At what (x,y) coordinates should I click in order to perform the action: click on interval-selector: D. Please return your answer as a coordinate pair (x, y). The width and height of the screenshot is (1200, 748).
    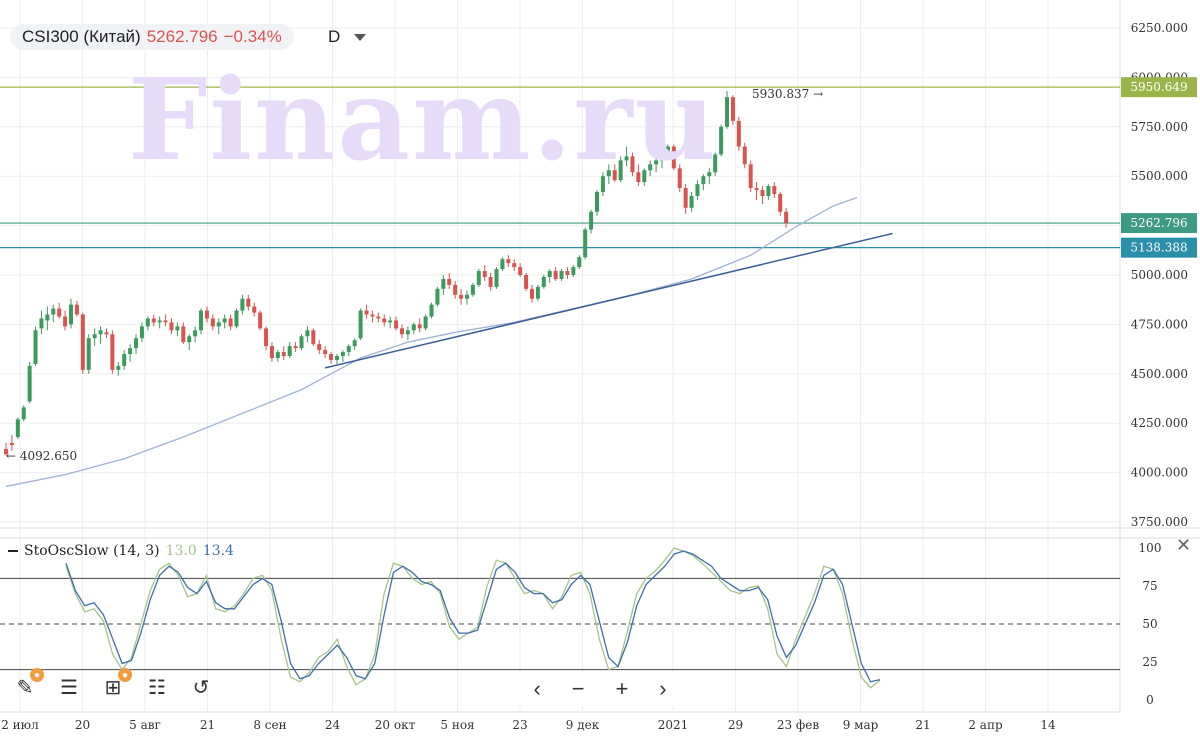
    Looking at the image, I should click on (347, 37).